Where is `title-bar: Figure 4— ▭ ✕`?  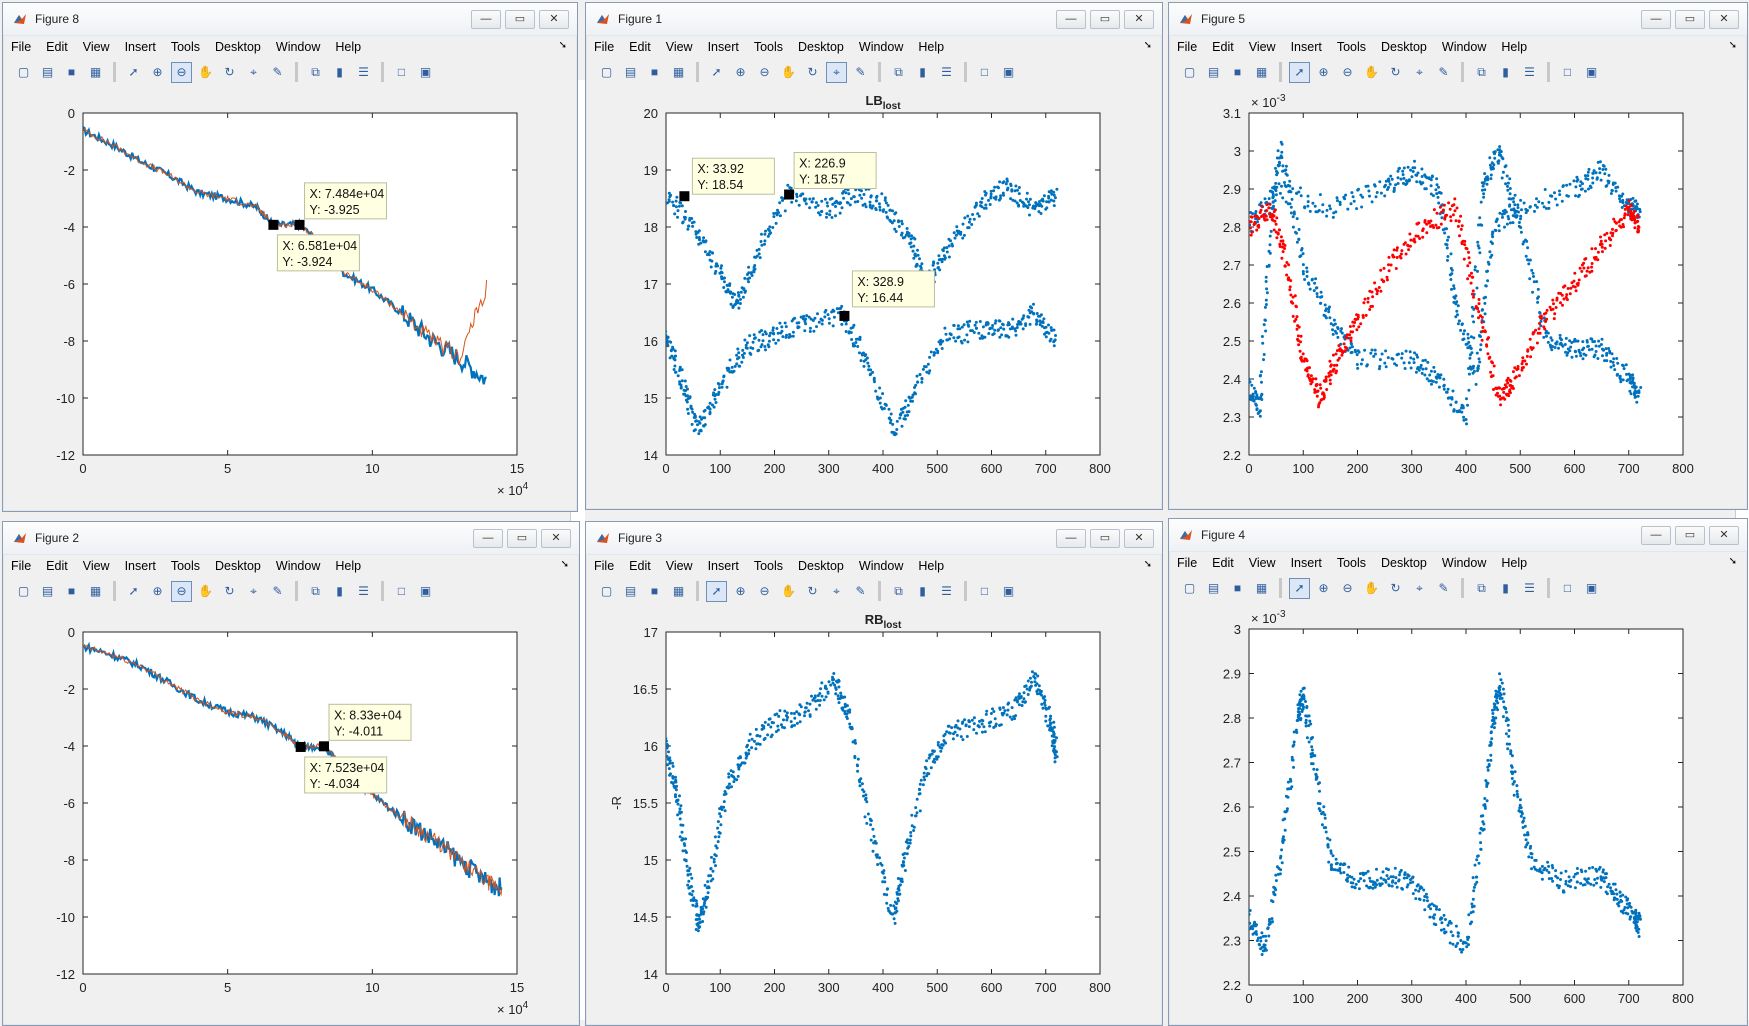 title-bar: Figure 4— ▭ ✕ is located at coordinates (1458, 535).